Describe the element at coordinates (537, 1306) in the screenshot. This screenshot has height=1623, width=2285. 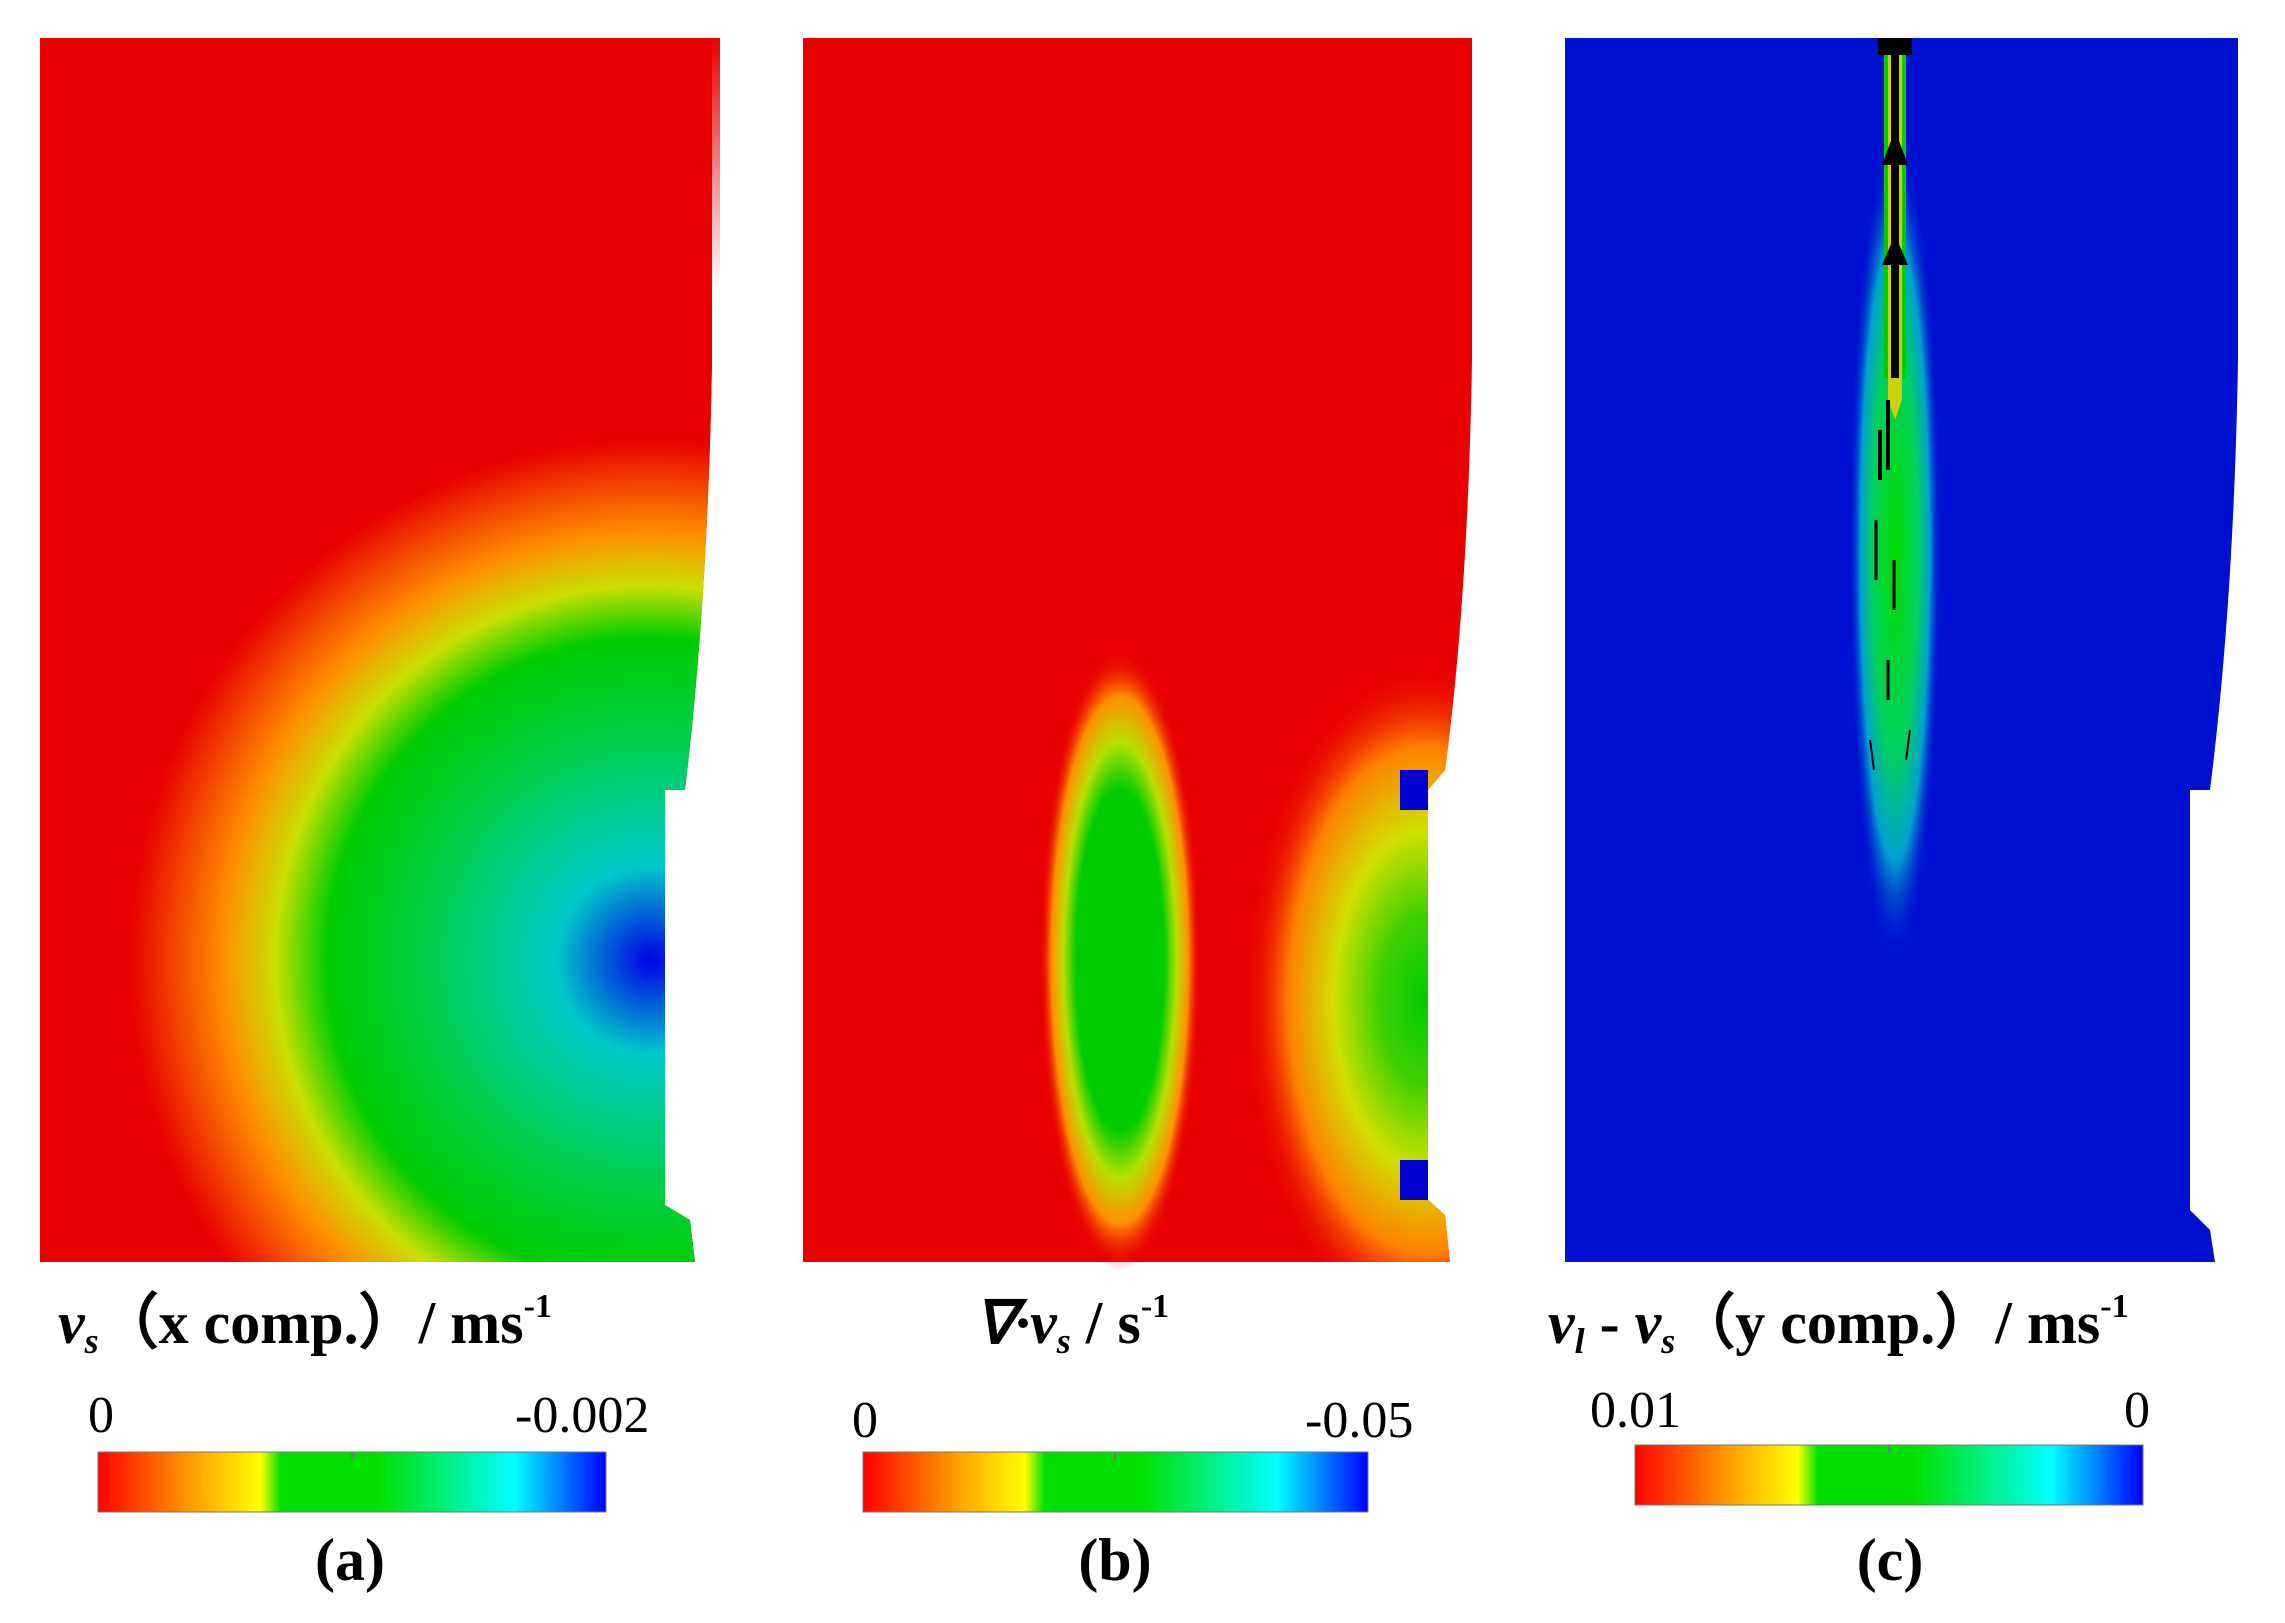
I see `title-a-superscript: -1` at that location.